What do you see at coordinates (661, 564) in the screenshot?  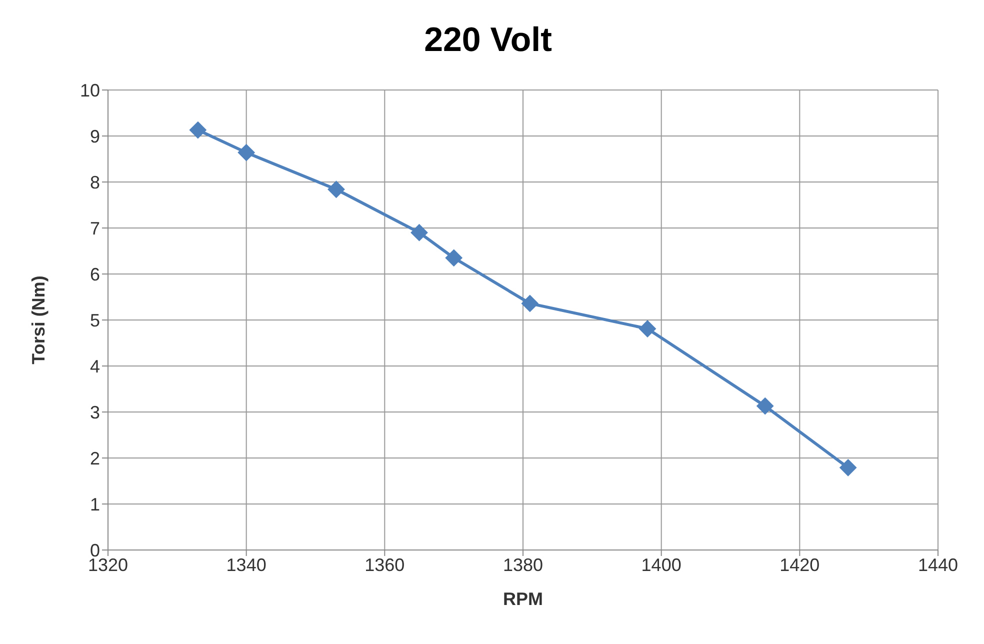 I see `x-tick-label: 1400` at bounding box center [661, 564].